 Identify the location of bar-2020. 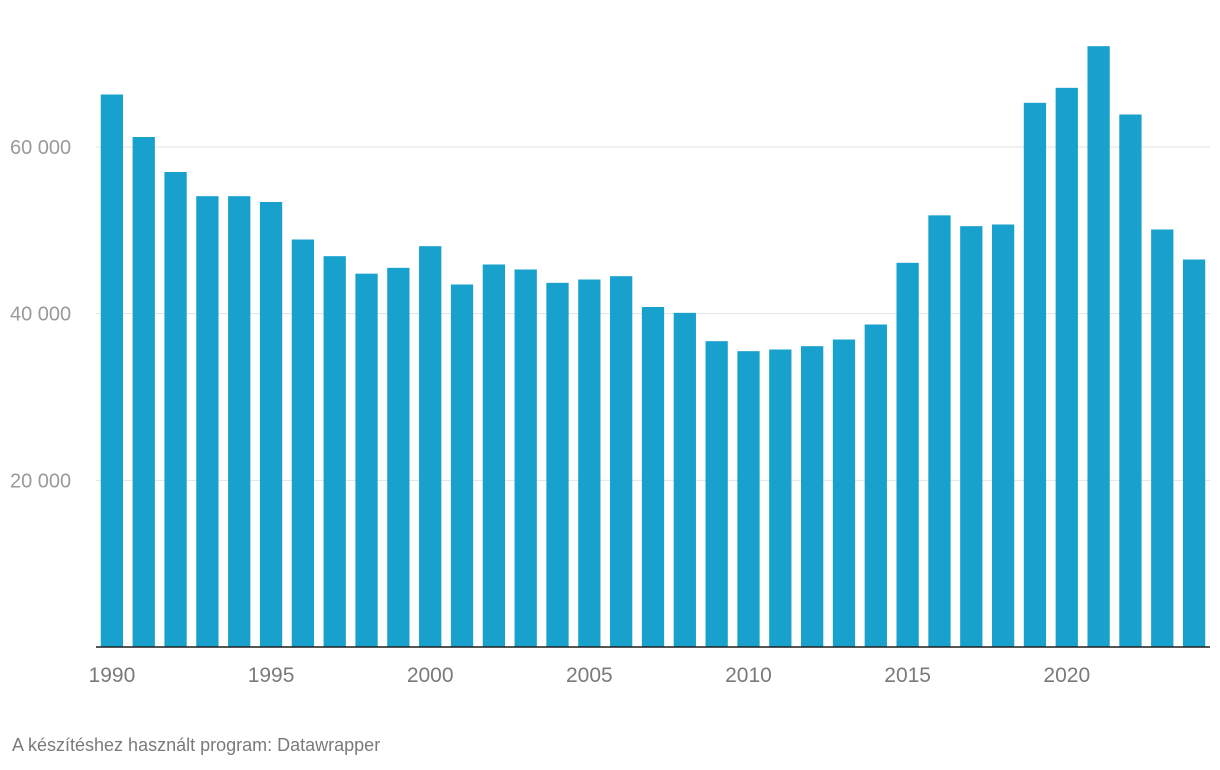
(1066, 367).